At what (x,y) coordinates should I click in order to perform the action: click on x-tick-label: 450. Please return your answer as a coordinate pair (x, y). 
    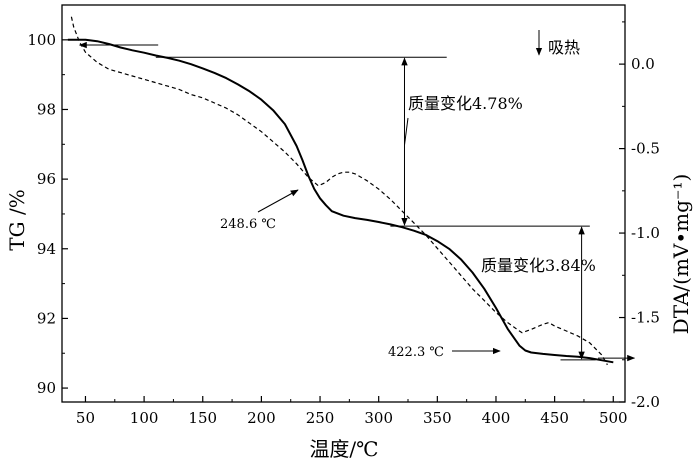
    Looking at the image, I should click on (554, 418).